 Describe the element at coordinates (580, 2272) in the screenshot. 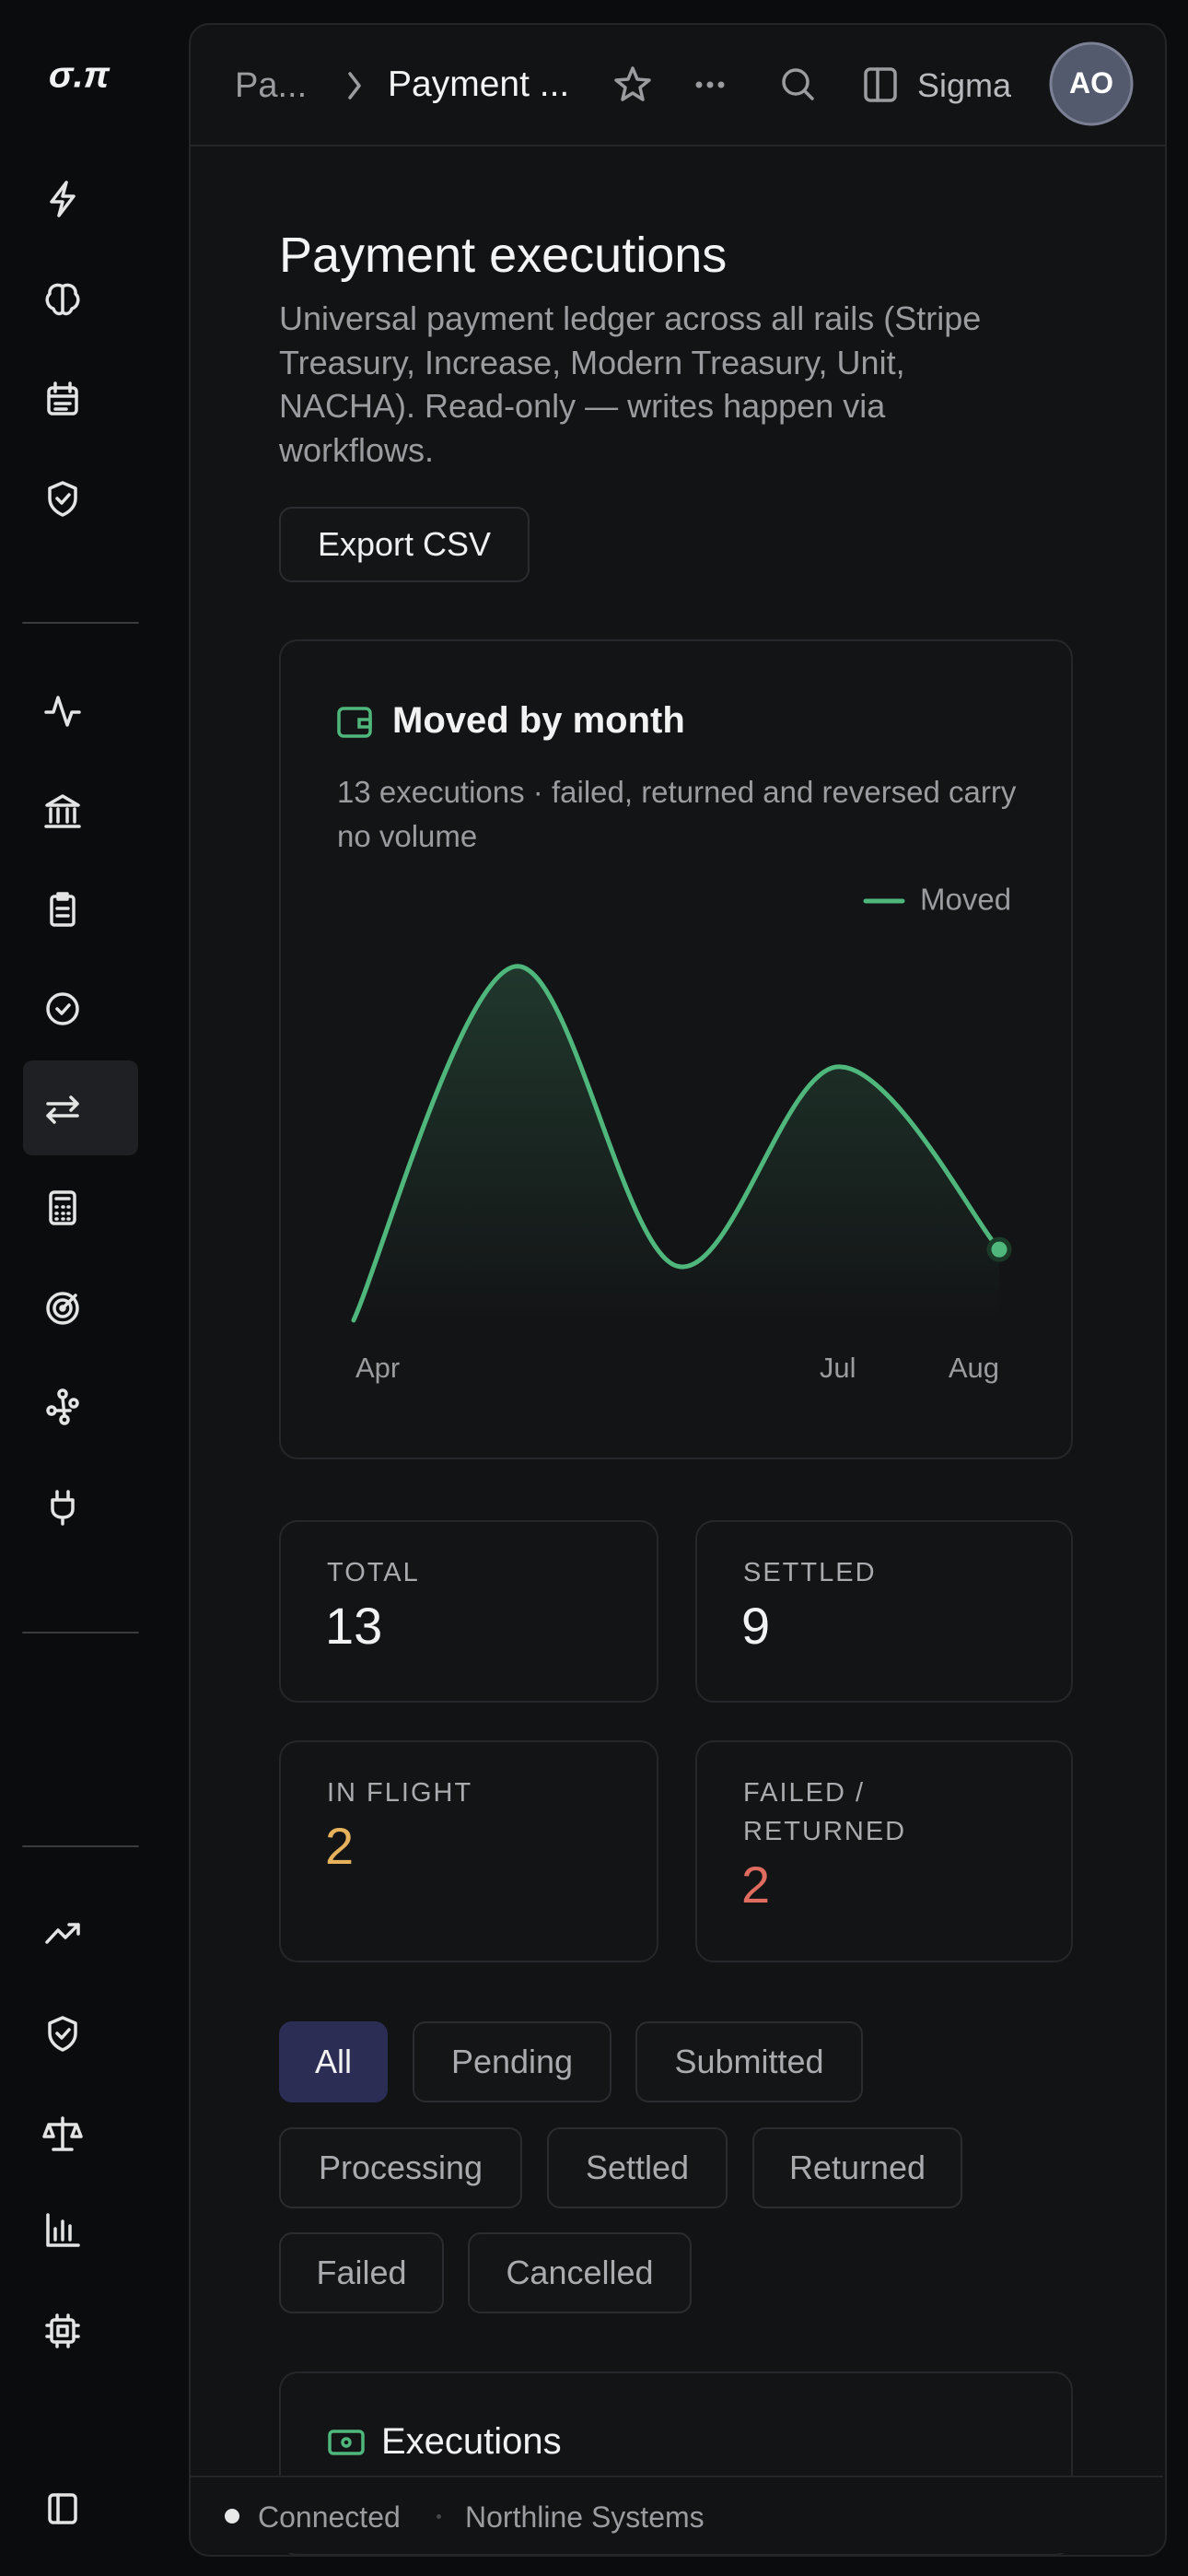

I see `filter-chip: Cancelled` at that location.